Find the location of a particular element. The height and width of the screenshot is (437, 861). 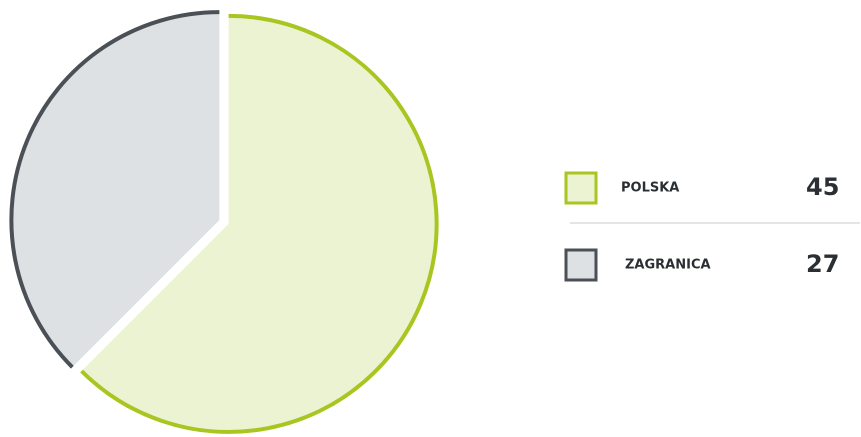

legend-value: 27 is located at coordinates (822, 264).